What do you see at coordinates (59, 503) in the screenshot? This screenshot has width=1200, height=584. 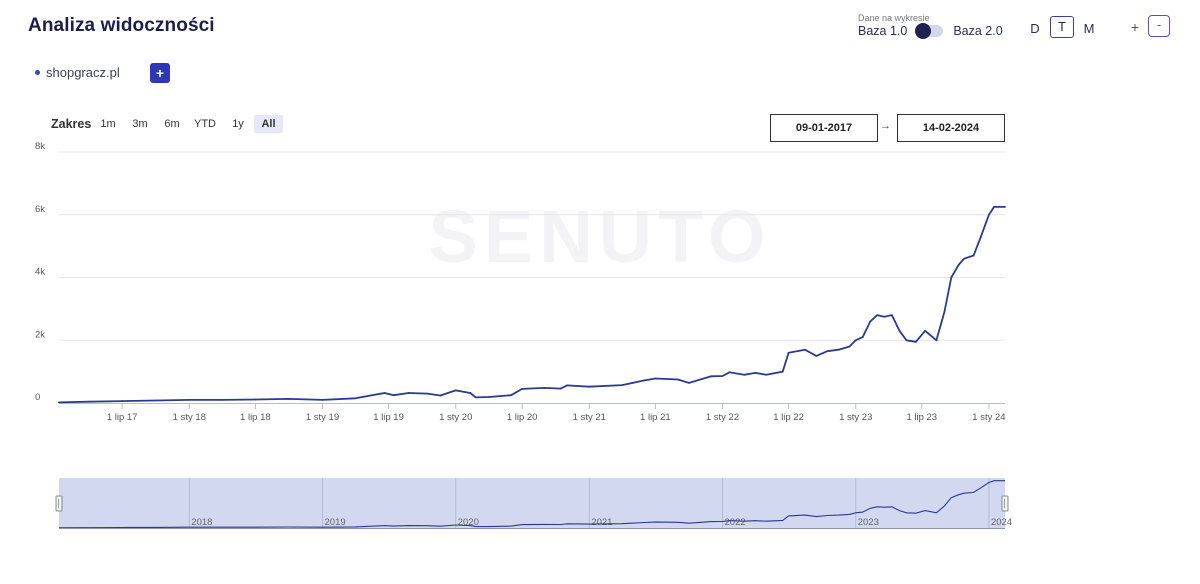 I see `navigator-handle-left` at bounding box center [59, 503].